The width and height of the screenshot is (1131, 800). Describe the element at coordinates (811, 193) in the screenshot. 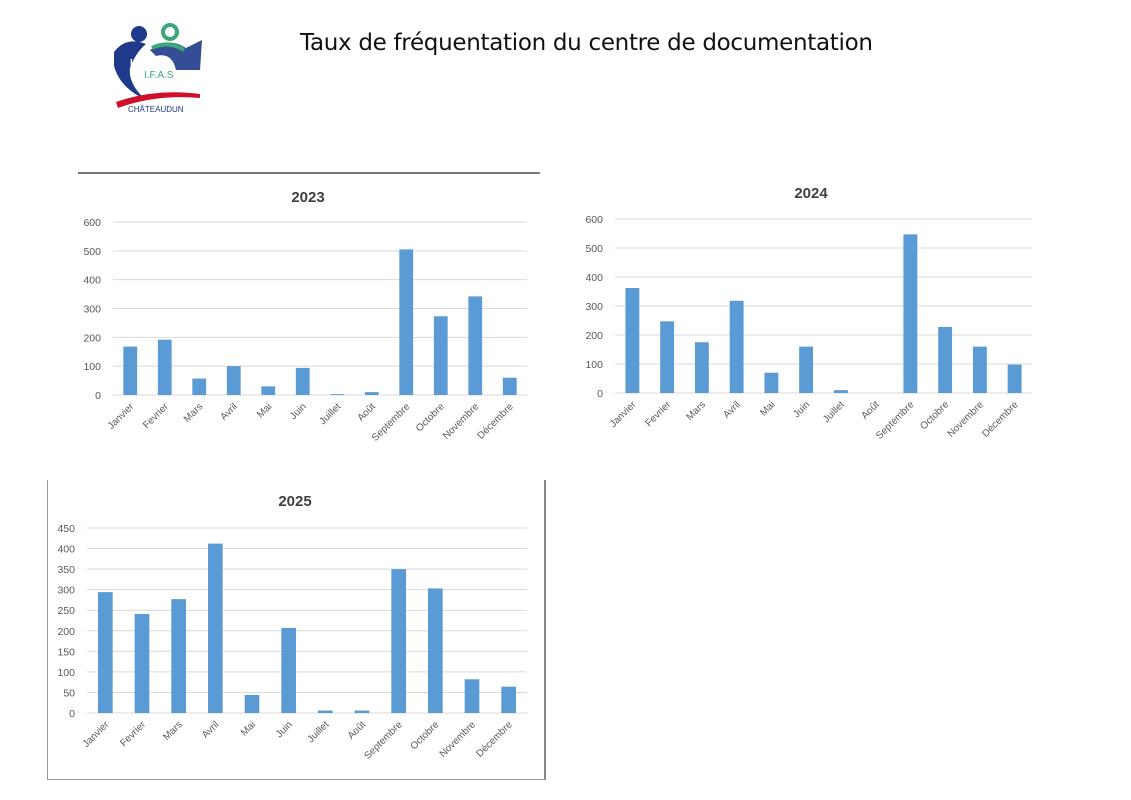

I see `chart-title: 2024` at that location.